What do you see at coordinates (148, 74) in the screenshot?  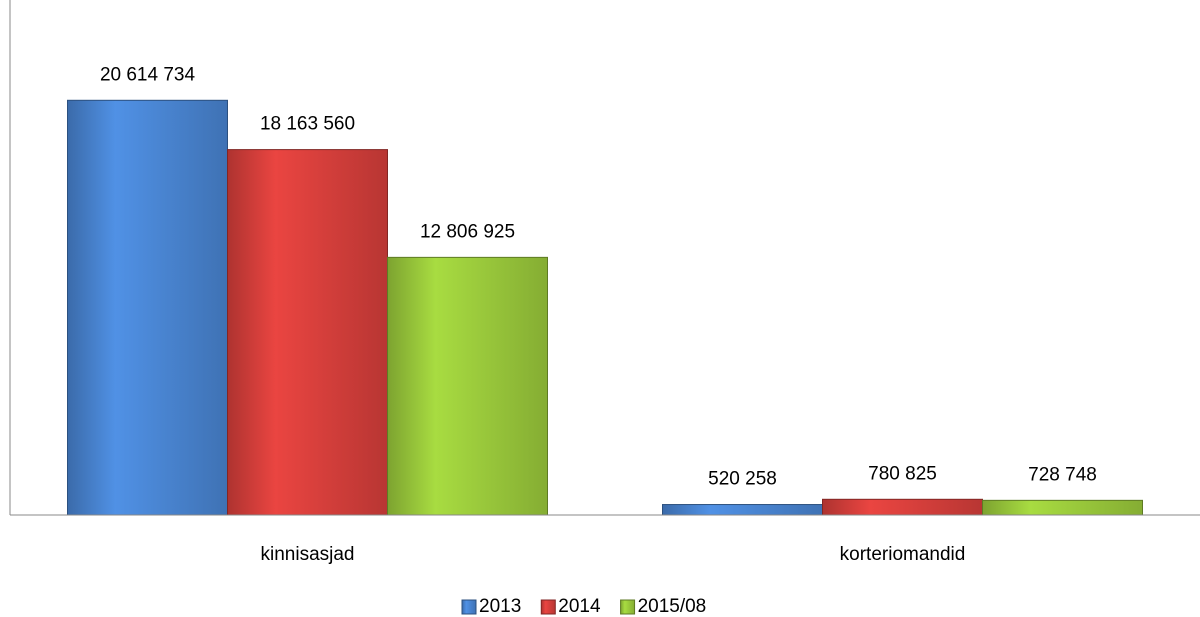 I see `value-label: 20 614 734` at bounding box center [148, 74].